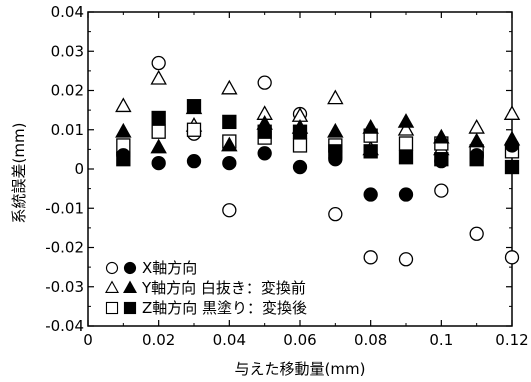 The width and height of the screenshot is (531, 382). Describe the element at coordinates (112, 287) in the screenshot. I see `triangle-open-legend-symbol` at that location.